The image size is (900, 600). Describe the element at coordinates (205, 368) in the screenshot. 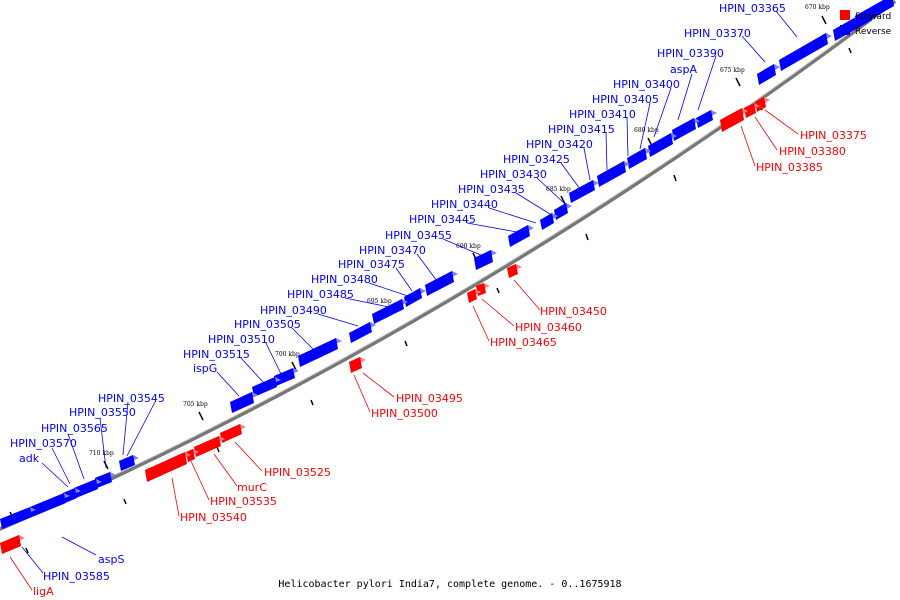

I see `gene-label: ispG` at that location.